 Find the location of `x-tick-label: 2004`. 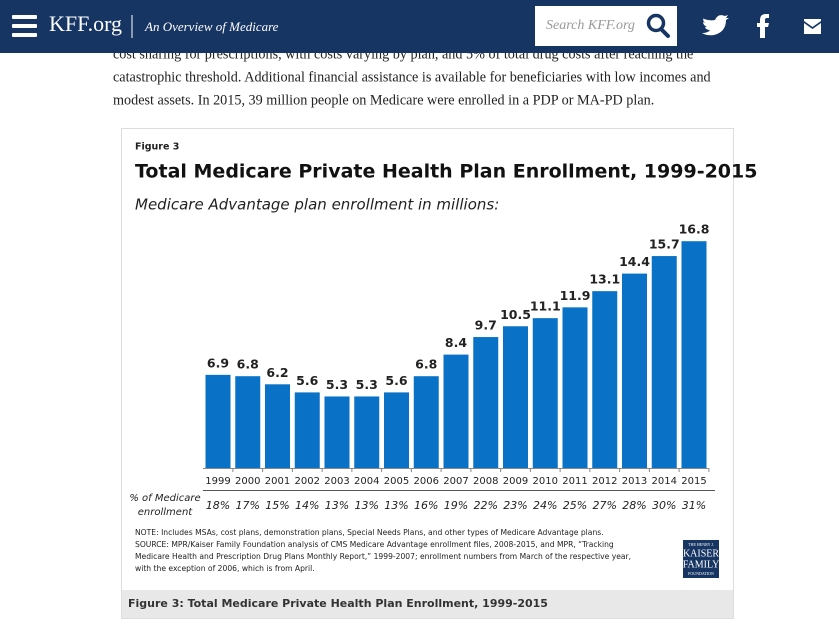

x-tick-label: 2004 is located at coordinates (366, 481).